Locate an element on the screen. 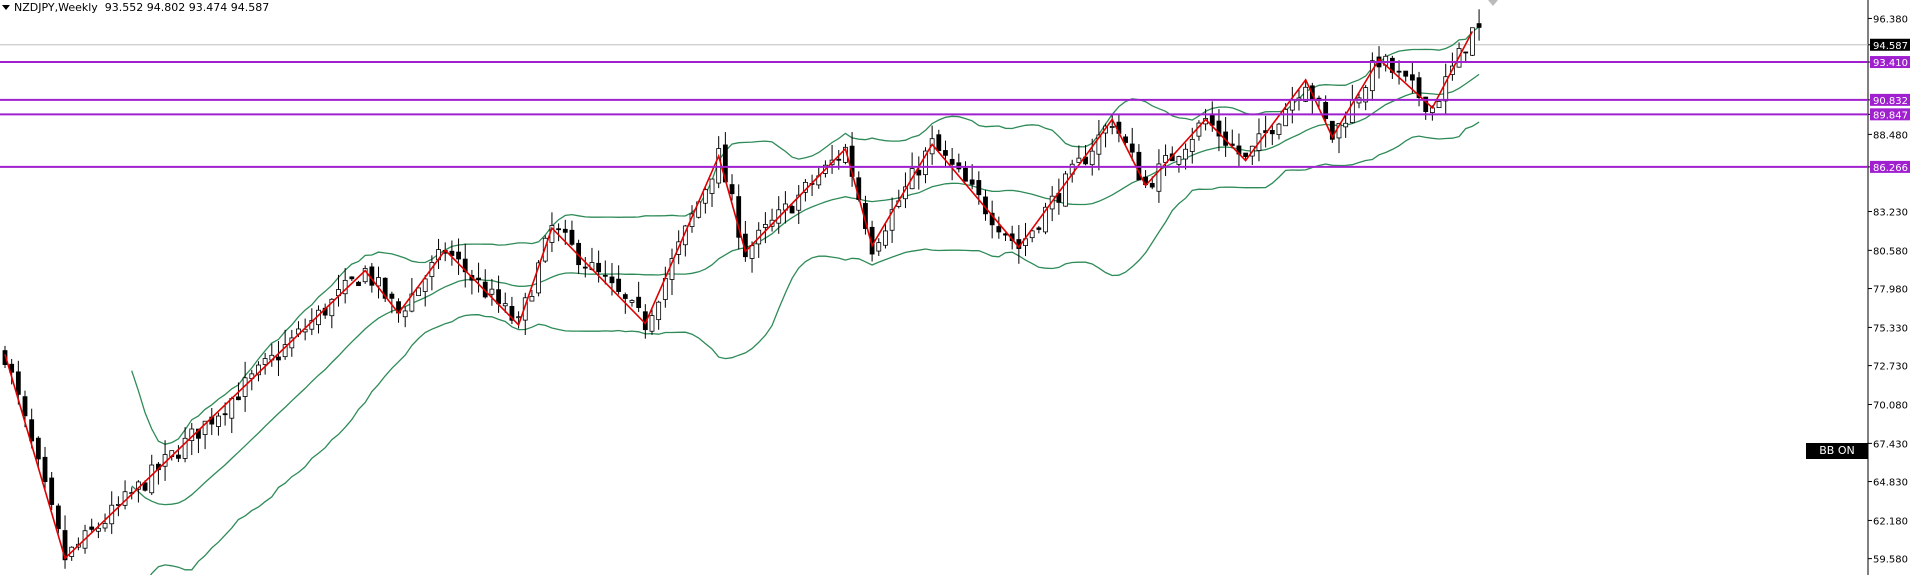 This screenshot has height=575, width=1912. y-tick-label: 86.266 is located at coordinates (1890, 168).